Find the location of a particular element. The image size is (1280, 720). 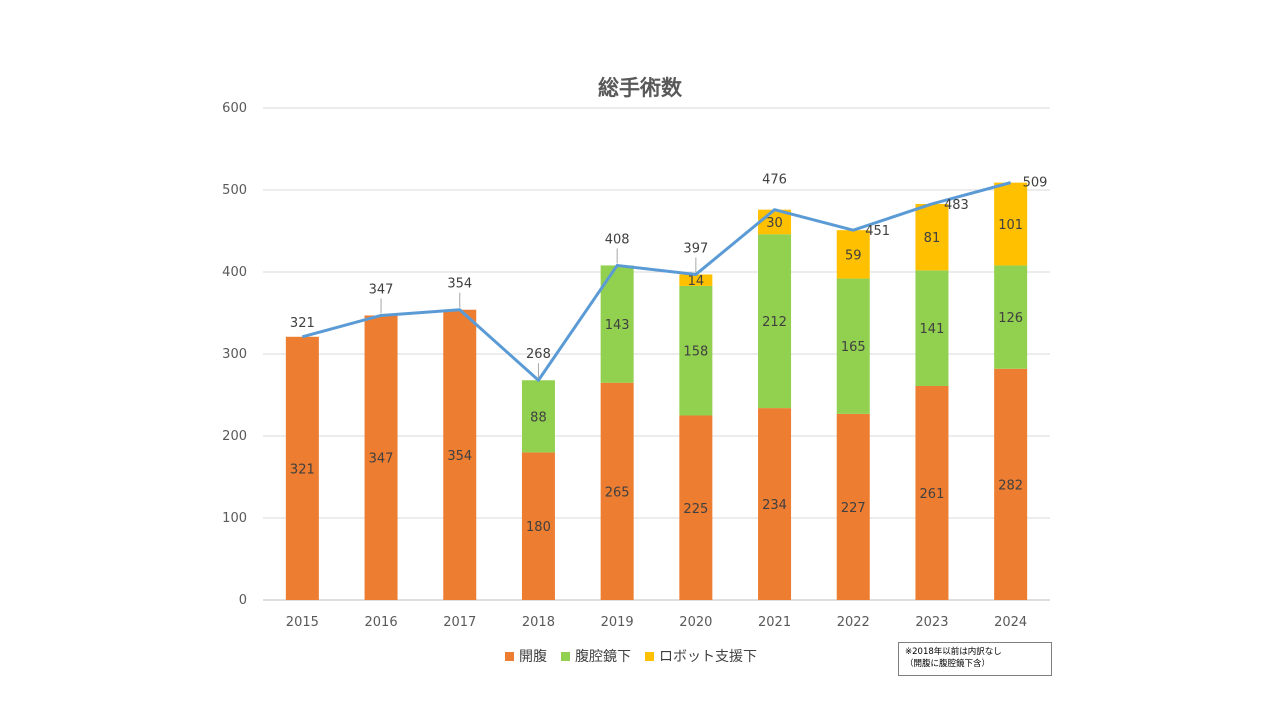

bar-value-label: 225 is located at coordinates (695, 509).